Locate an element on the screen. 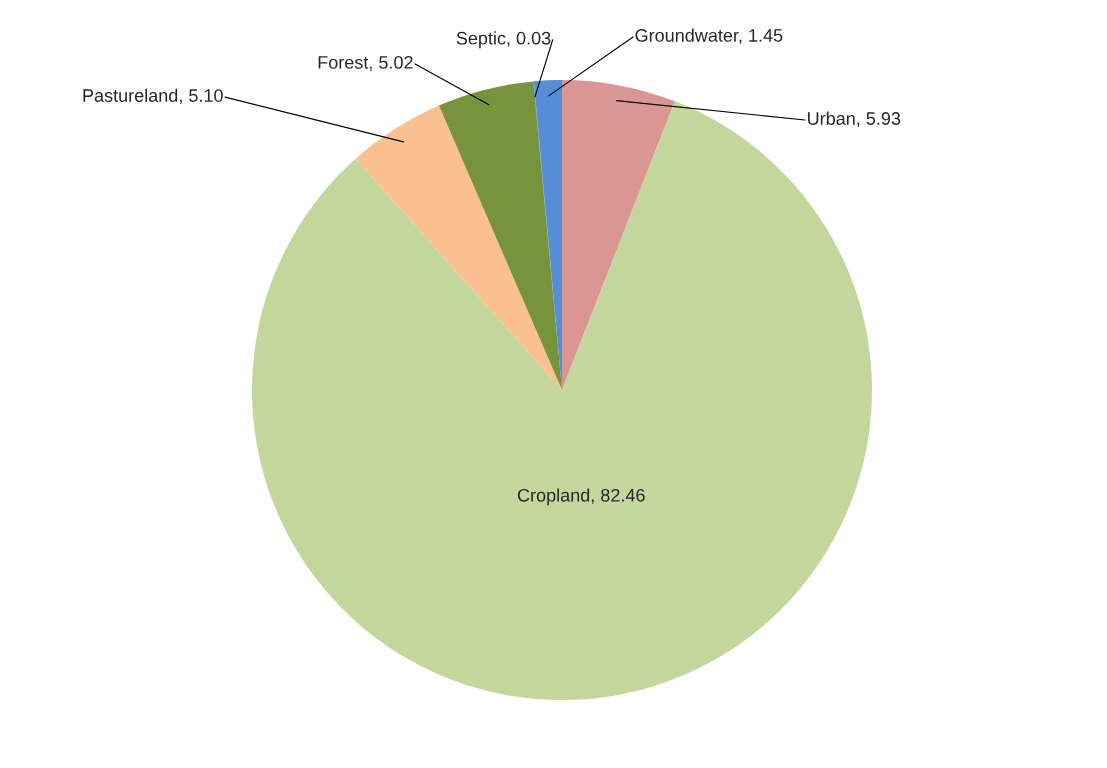 The width and height of the screenshot is (1107, 768). slice-label: Cropland, 82.46 is located at coordinates (581, 497).